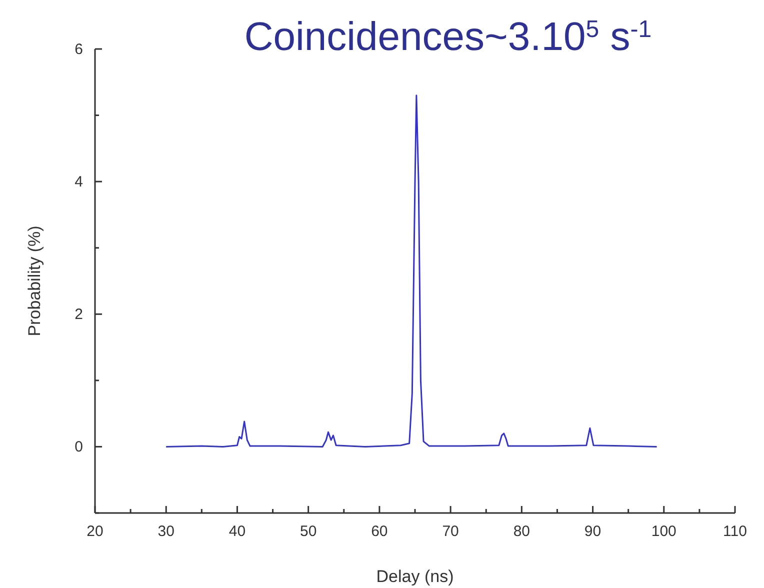 Image resolution: width=764 pixels, height=588 pixels. I want to click on y-axis-title: Probability (%), so click(34, 281).